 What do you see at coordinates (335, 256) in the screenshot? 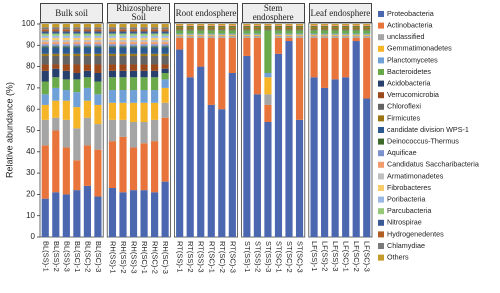
I see `x-tick-label: LF(SS)-3` at bounding box center [335, 256].